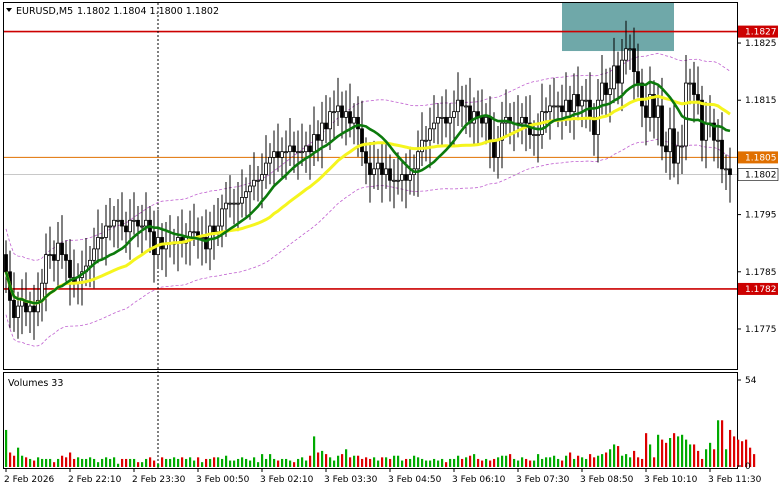 This screenshot has height=489, width=781. What do you see at coordinates (159, 480) in the screenshot?
I see `time-tick-label: 2 Feb 23:30` at bounding box center [159, 480].